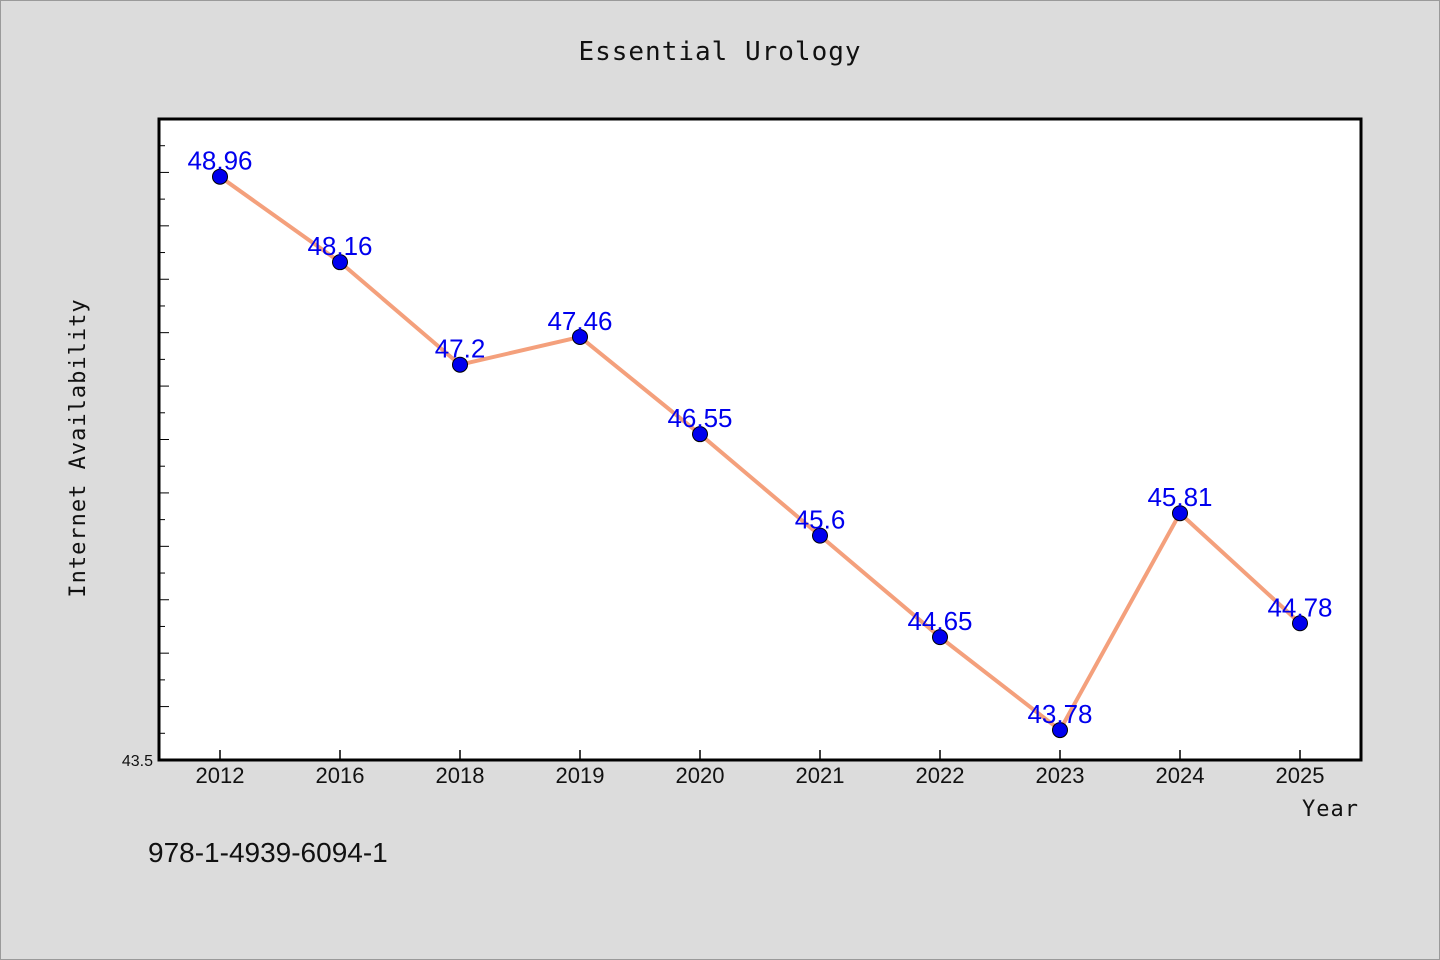  I want to click on x-tick-label: 2018, so click(460, 775).